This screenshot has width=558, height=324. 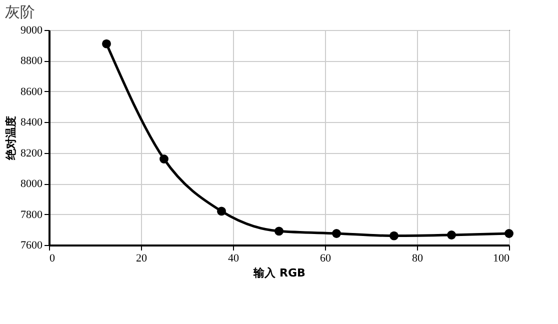 I want to click on y-tick-label: 8200, so click(x=31, y=153).